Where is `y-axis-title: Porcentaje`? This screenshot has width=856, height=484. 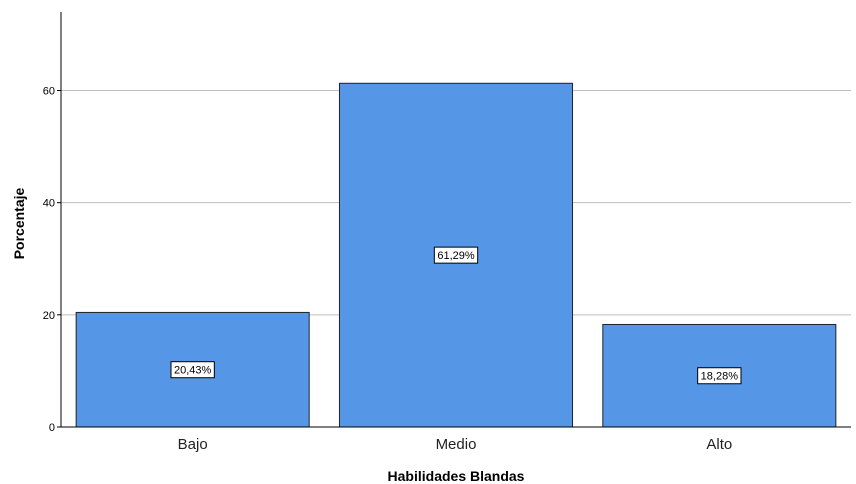 y-axis-title: Porcentaje is located at coordinates (19, 223).